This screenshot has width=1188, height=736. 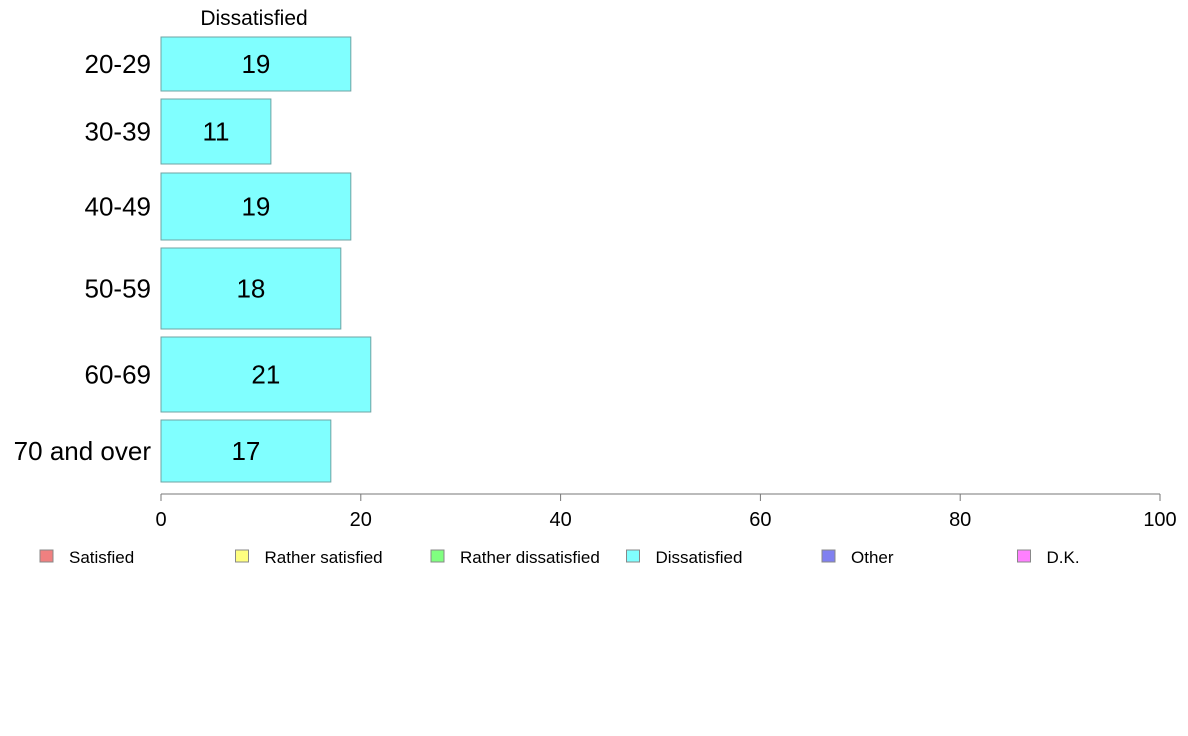 I want to click on value-label: 18, so click(x=250, y=289).